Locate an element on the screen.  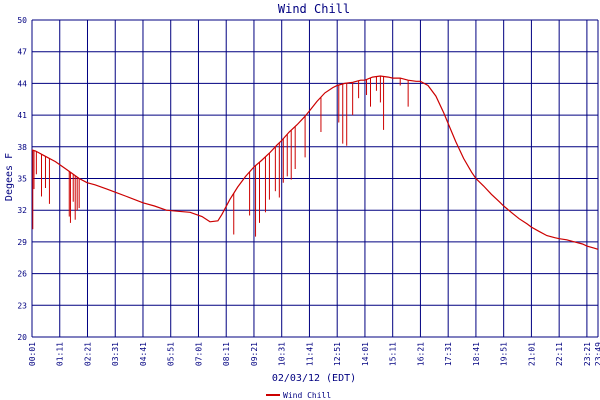
x-tick-label: 16:21 is located at coordinates (420, 354).